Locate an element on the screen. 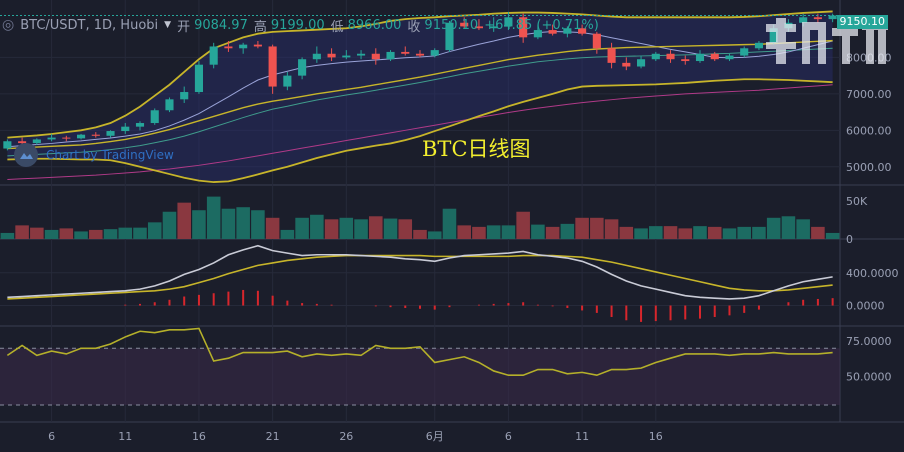 The image size is (904, 452). macd-line is located at coordinates (420, 272).